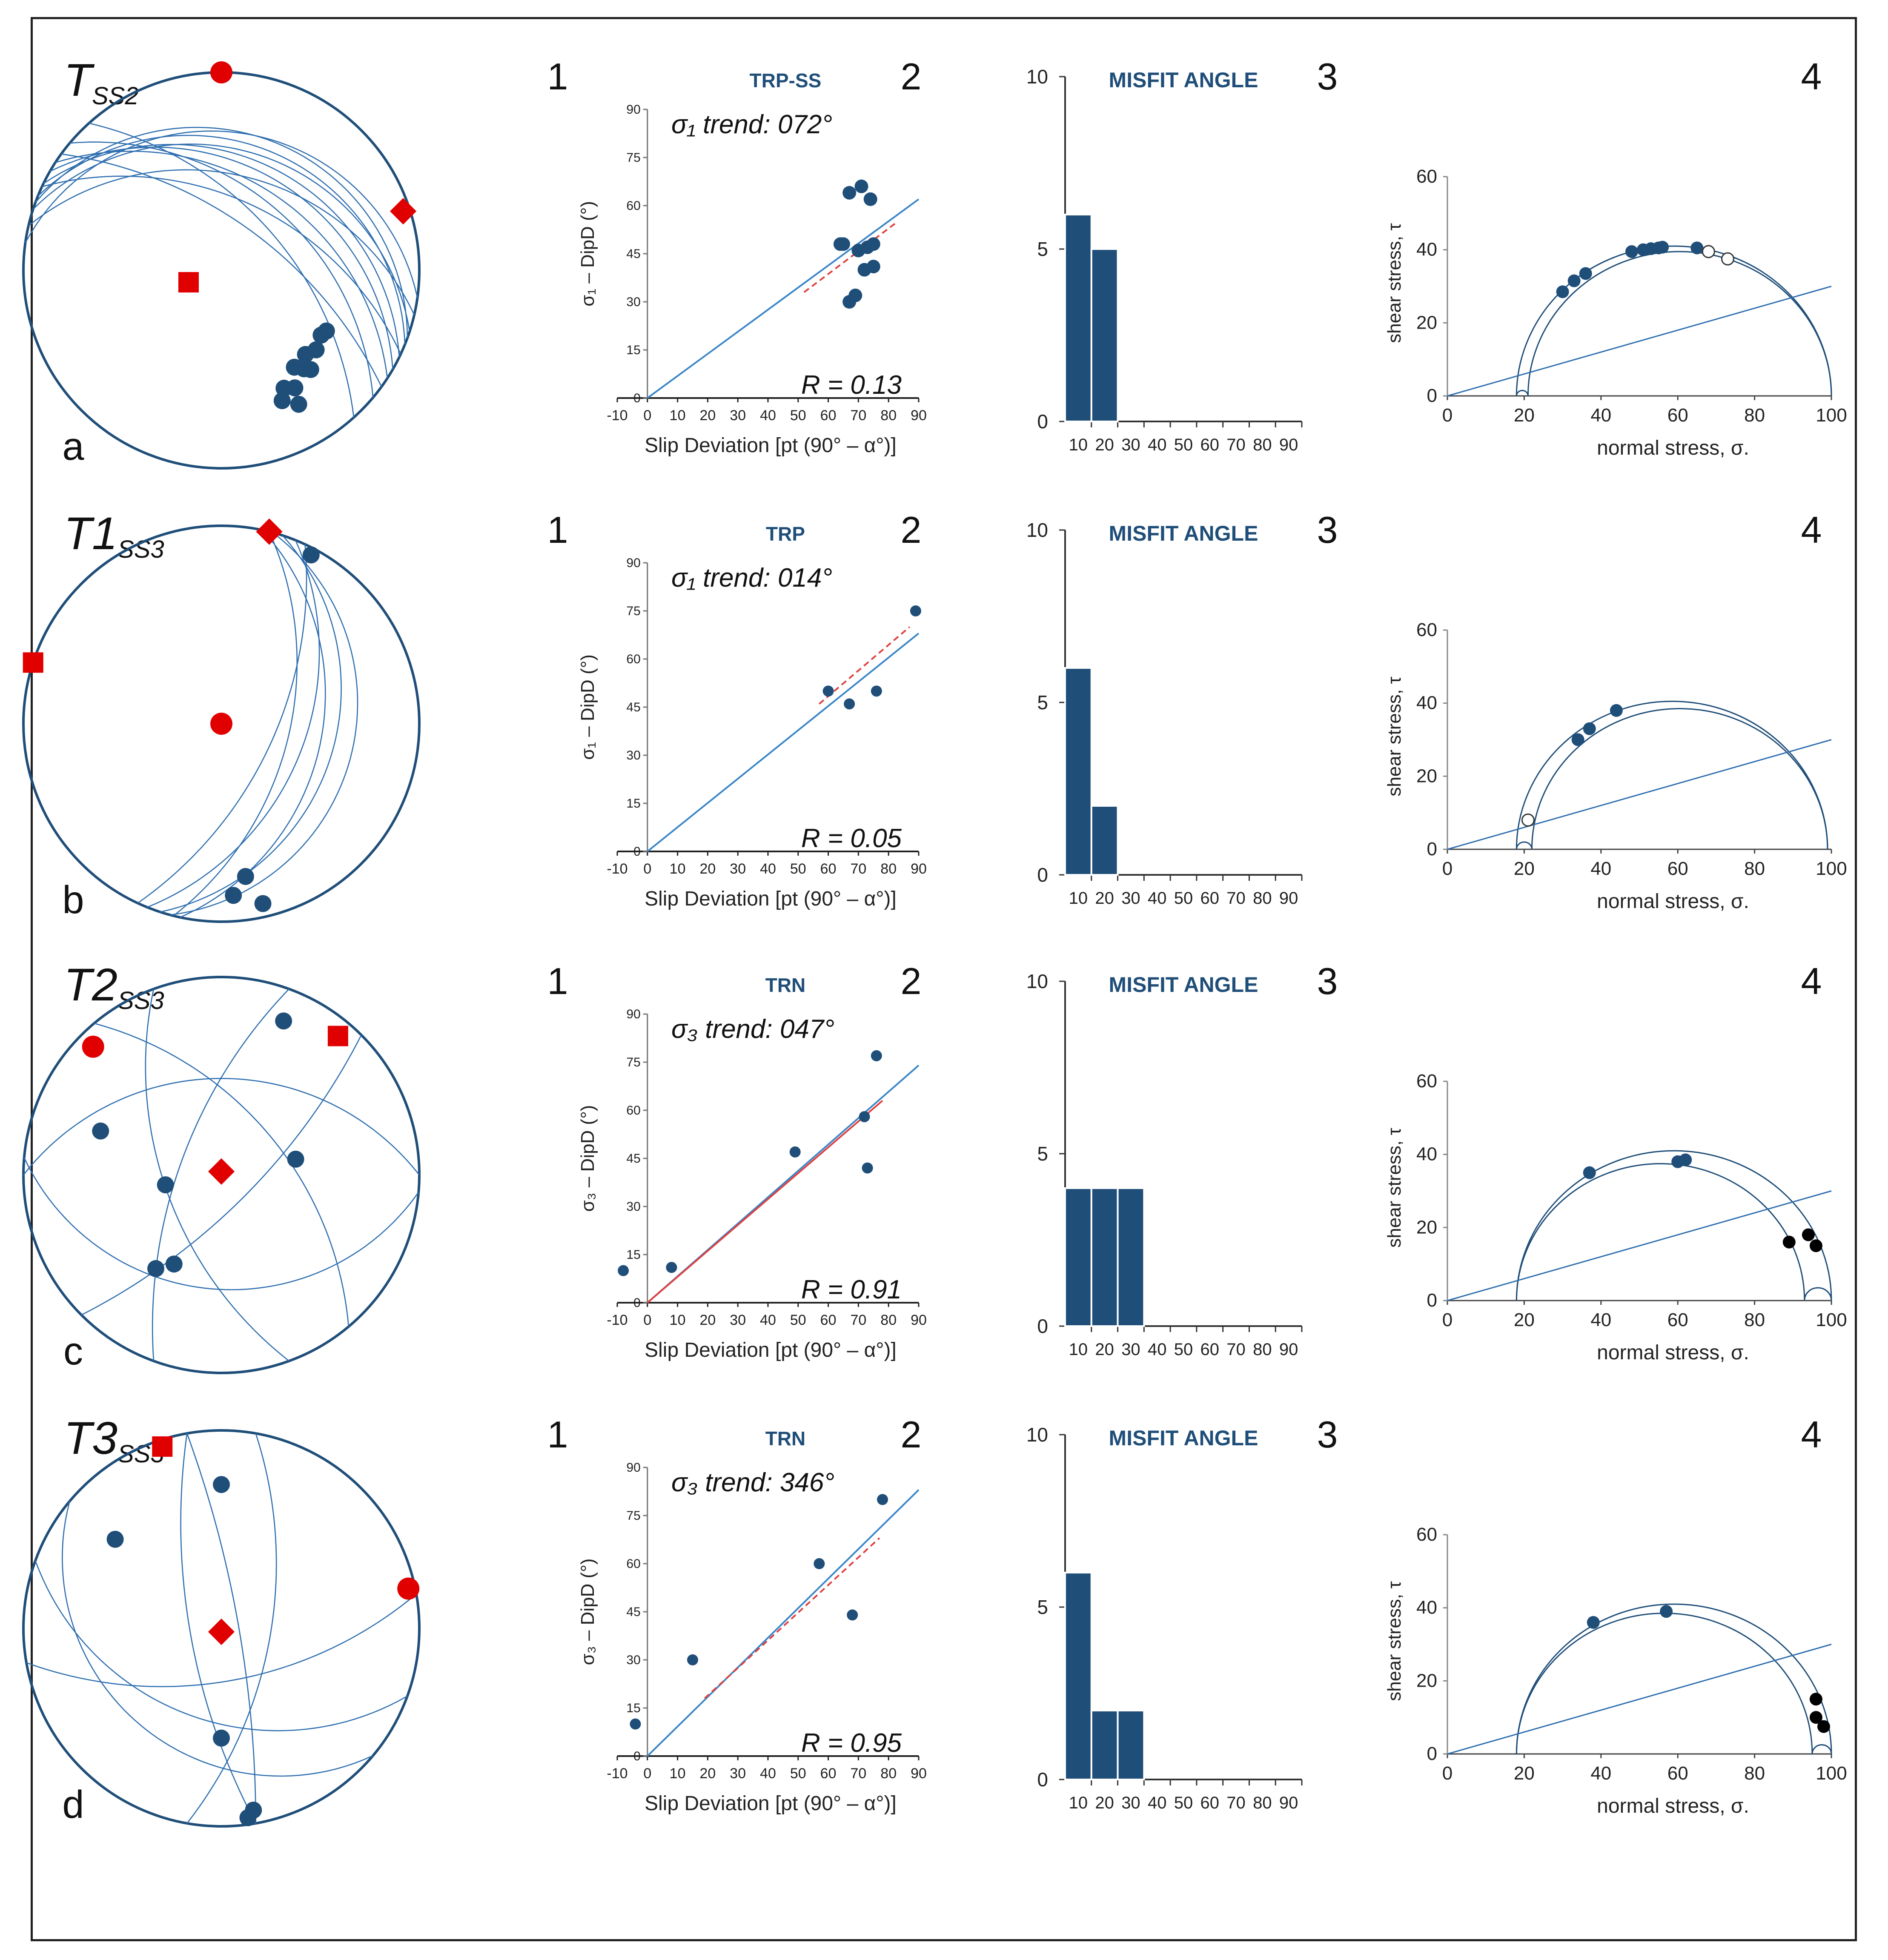 This screenshot has height=1960, width=1888. What do you see at coordinates (1078, 1676) in the screenshot?
I see `histogram-bar` at bounding box center [1078, 1676].